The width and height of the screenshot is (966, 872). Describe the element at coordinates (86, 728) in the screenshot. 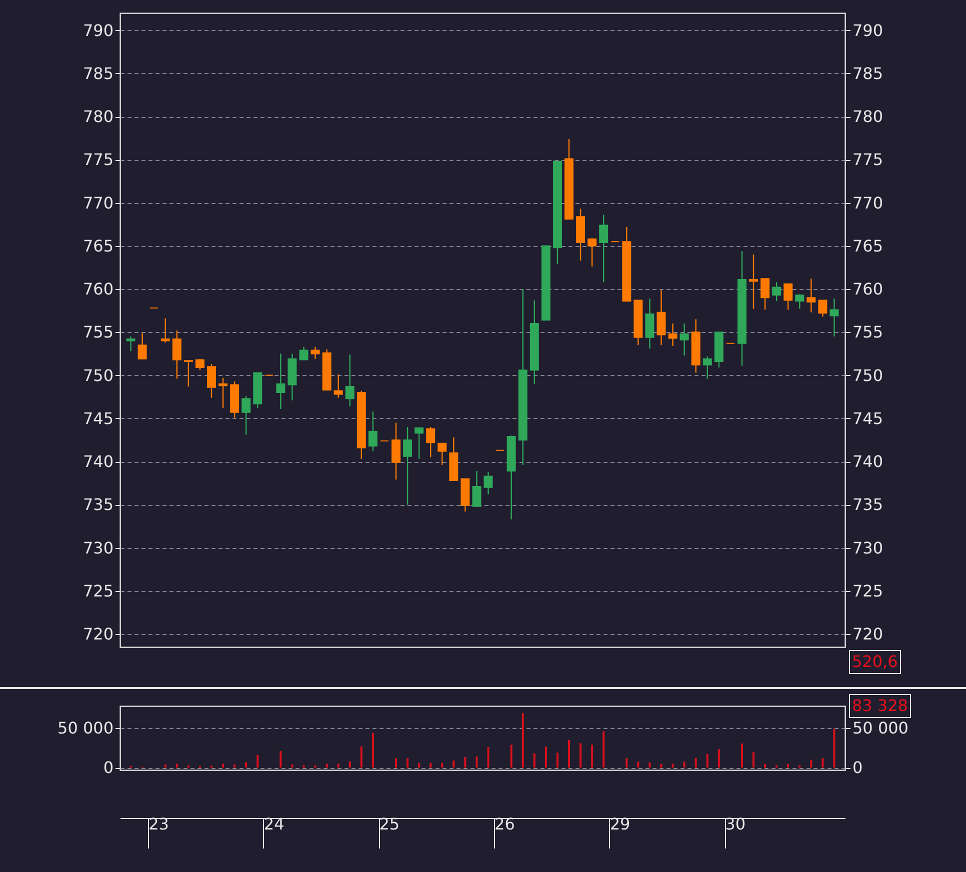

I see `y-tick-label: 50 000` at that location.